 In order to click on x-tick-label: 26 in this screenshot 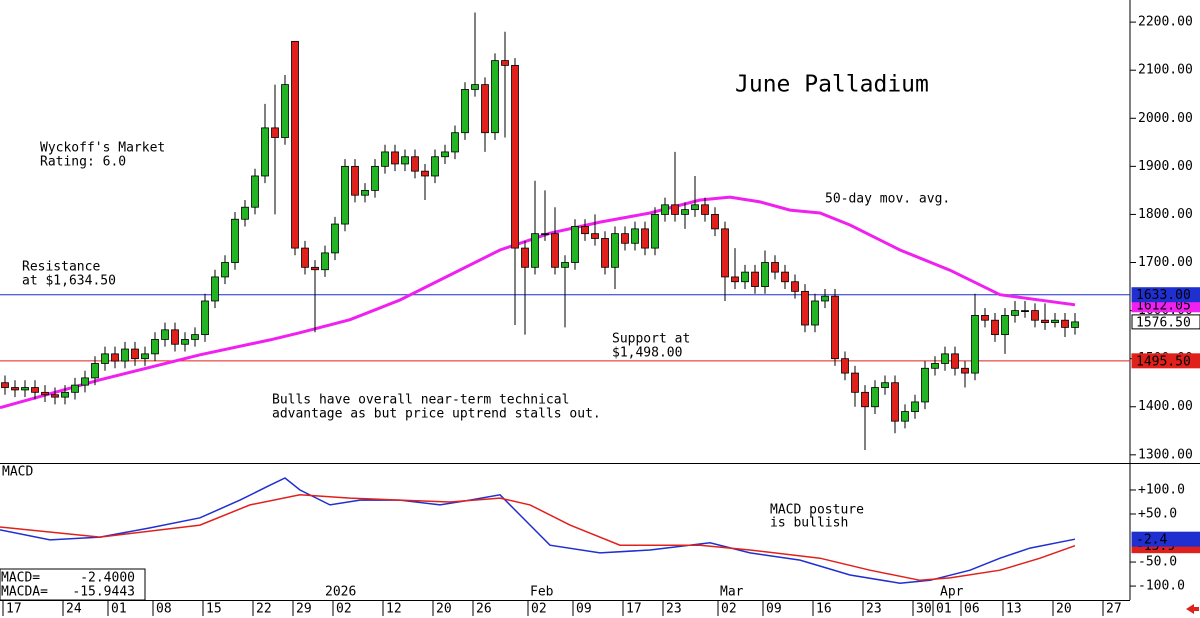, I will do `click(484, 609)`.